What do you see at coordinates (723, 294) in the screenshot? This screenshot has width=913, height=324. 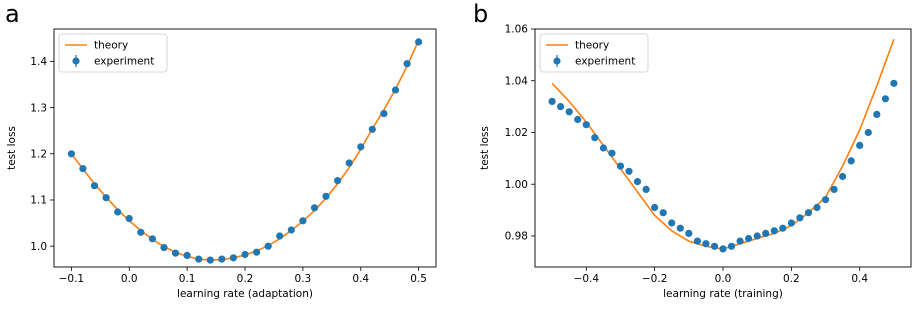 I see `b-xlabel: learning rate (training)` at bounding box center [723, 294].